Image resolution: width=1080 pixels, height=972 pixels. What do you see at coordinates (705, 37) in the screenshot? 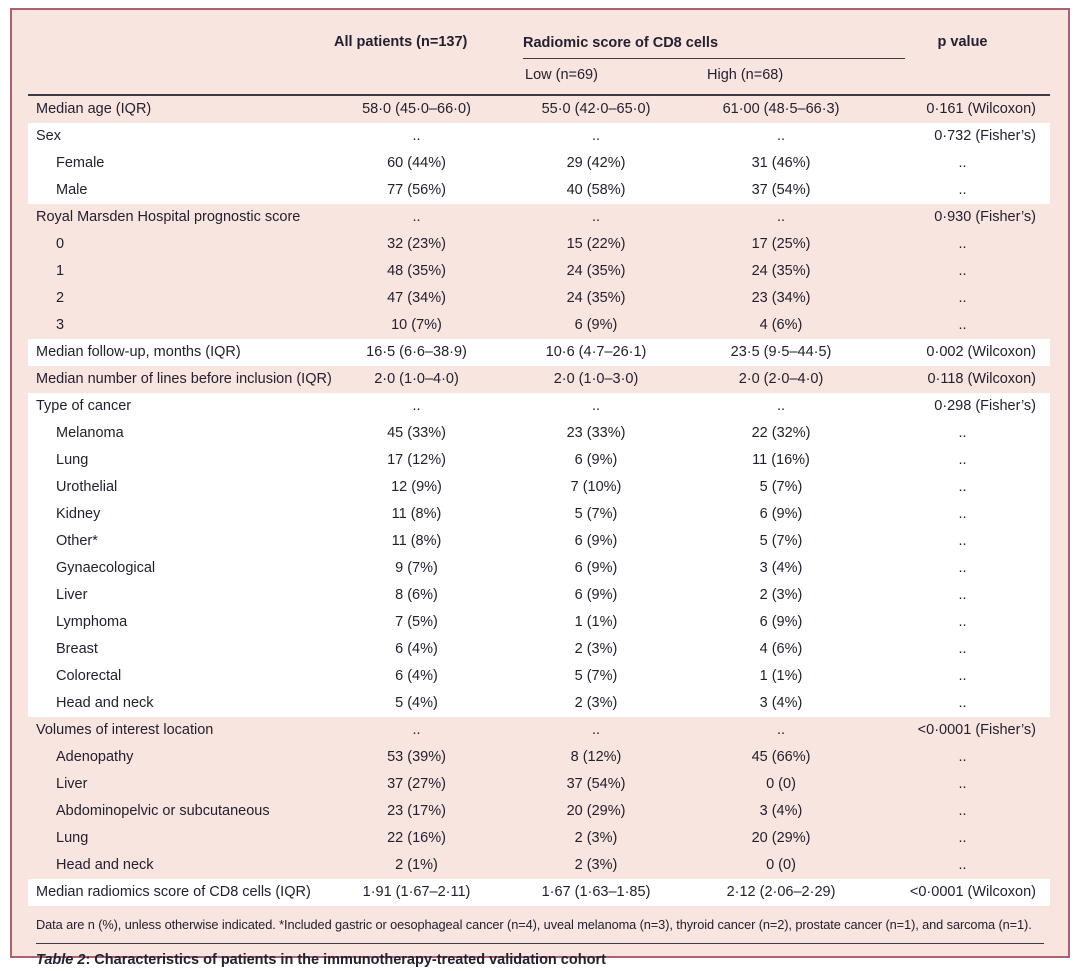
I see `header-radiomic-score-group: Radiomic score of CD8 cells` at bounding box center [705, 37].